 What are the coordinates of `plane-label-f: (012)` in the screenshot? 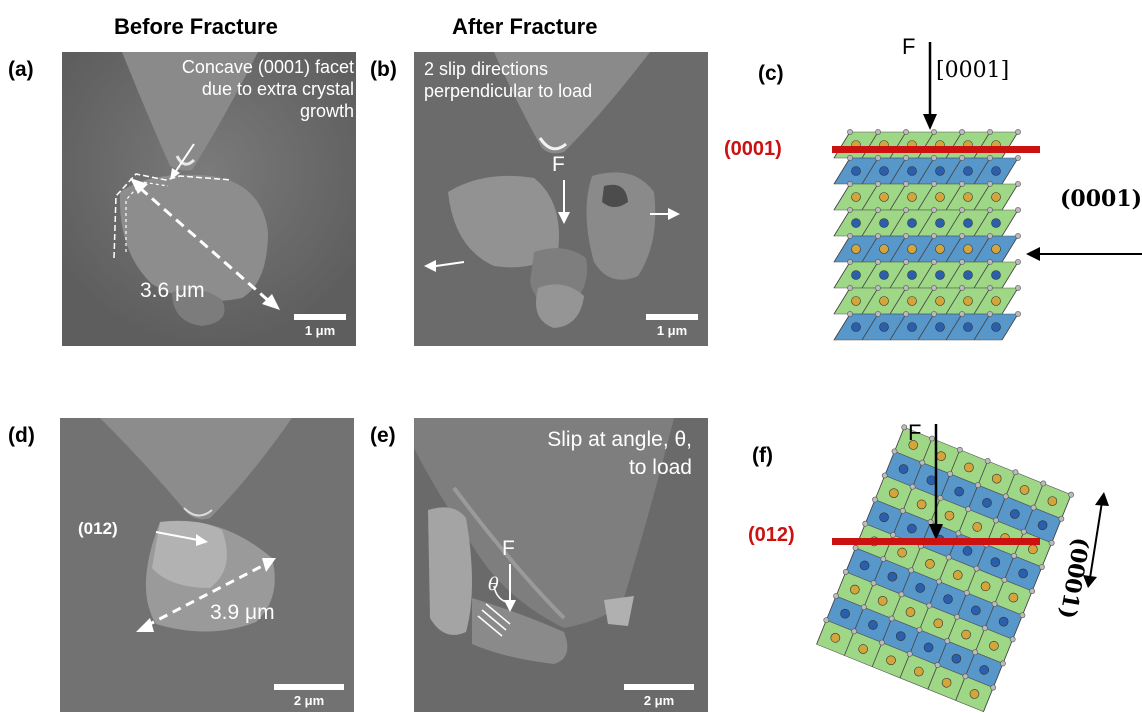 It's located at (771, 535).